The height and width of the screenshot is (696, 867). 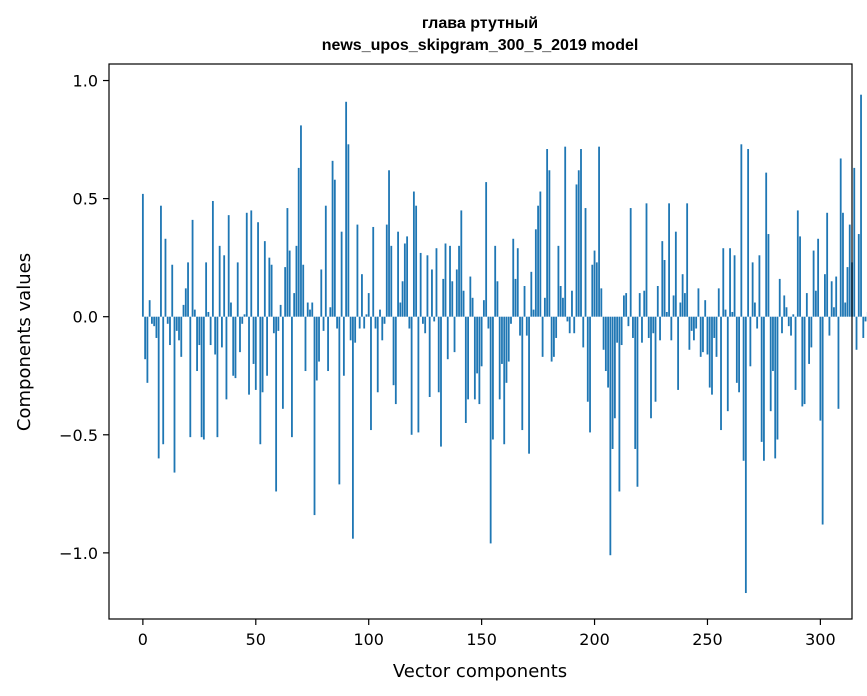 What do you see at coordinates (368, 639) in the screenshot?
I see `x-tick-label: 100` at bounding box center [368, 639].